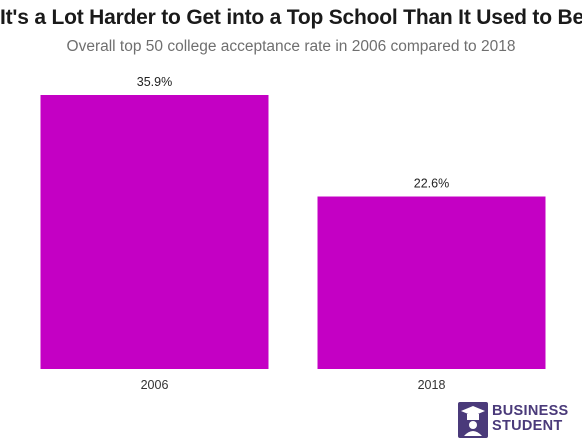 This screenshot has width=582, height=443. I want to click on data-label-2018: 22.6%, so click(431, 184).